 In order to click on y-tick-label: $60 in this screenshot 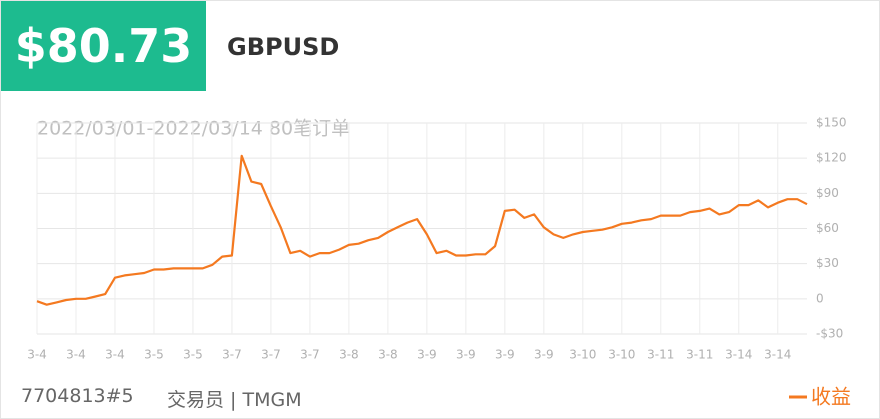, I will do `click(827, 228)`.